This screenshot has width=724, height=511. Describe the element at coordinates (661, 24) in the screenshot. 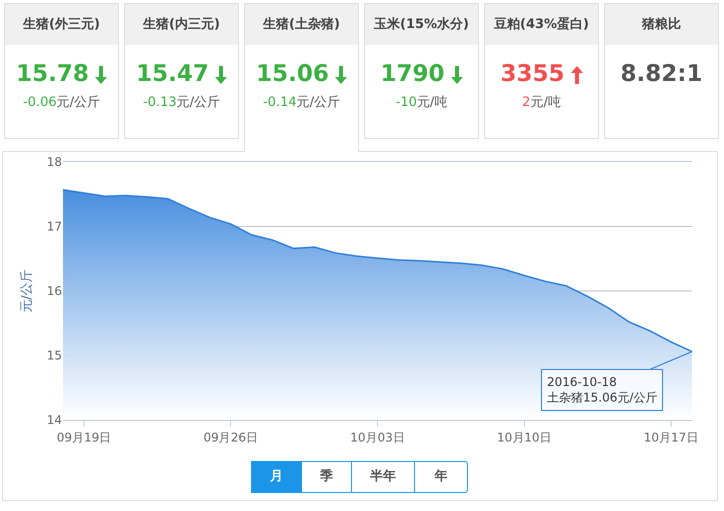

I see `category-label: 猪粮比` at that location.